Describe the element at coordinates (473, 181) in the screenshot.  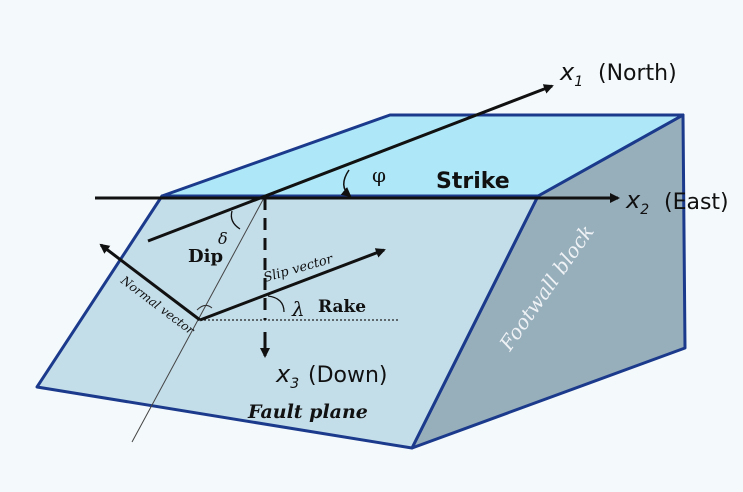
I see `strike-label: Strike` at that location.